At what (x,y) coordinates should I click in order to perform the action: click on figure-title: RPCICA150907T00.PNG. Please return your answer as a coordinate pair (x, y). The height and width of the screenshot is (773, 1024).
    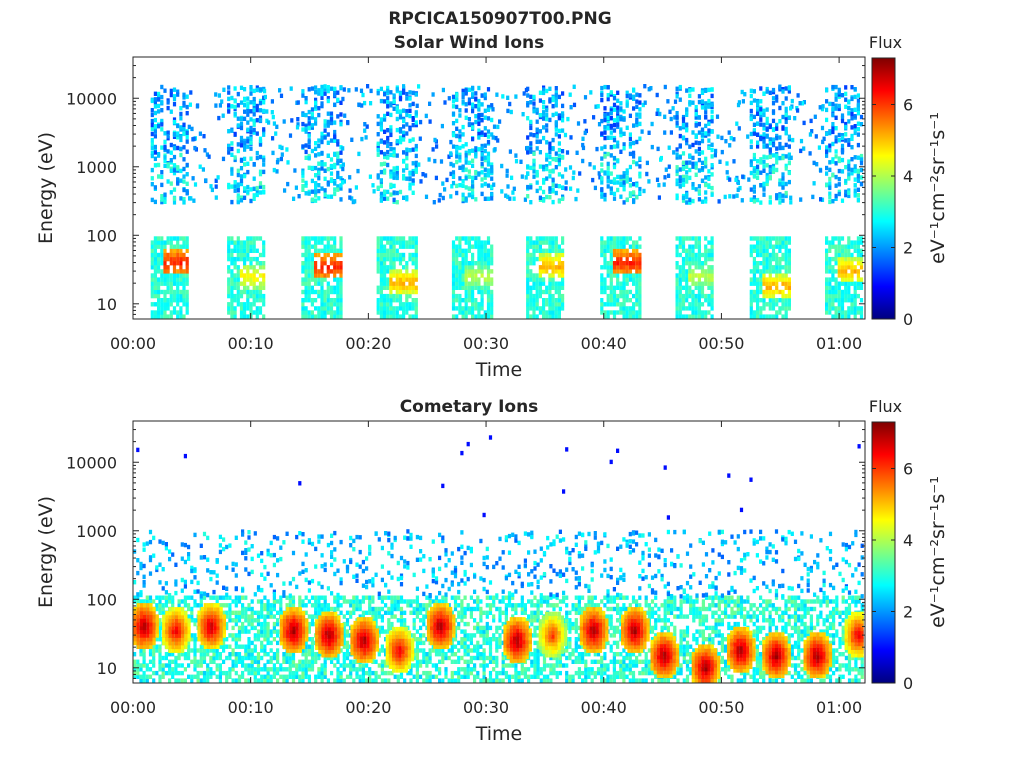
    Looking at the image, I should click on (499, 19).